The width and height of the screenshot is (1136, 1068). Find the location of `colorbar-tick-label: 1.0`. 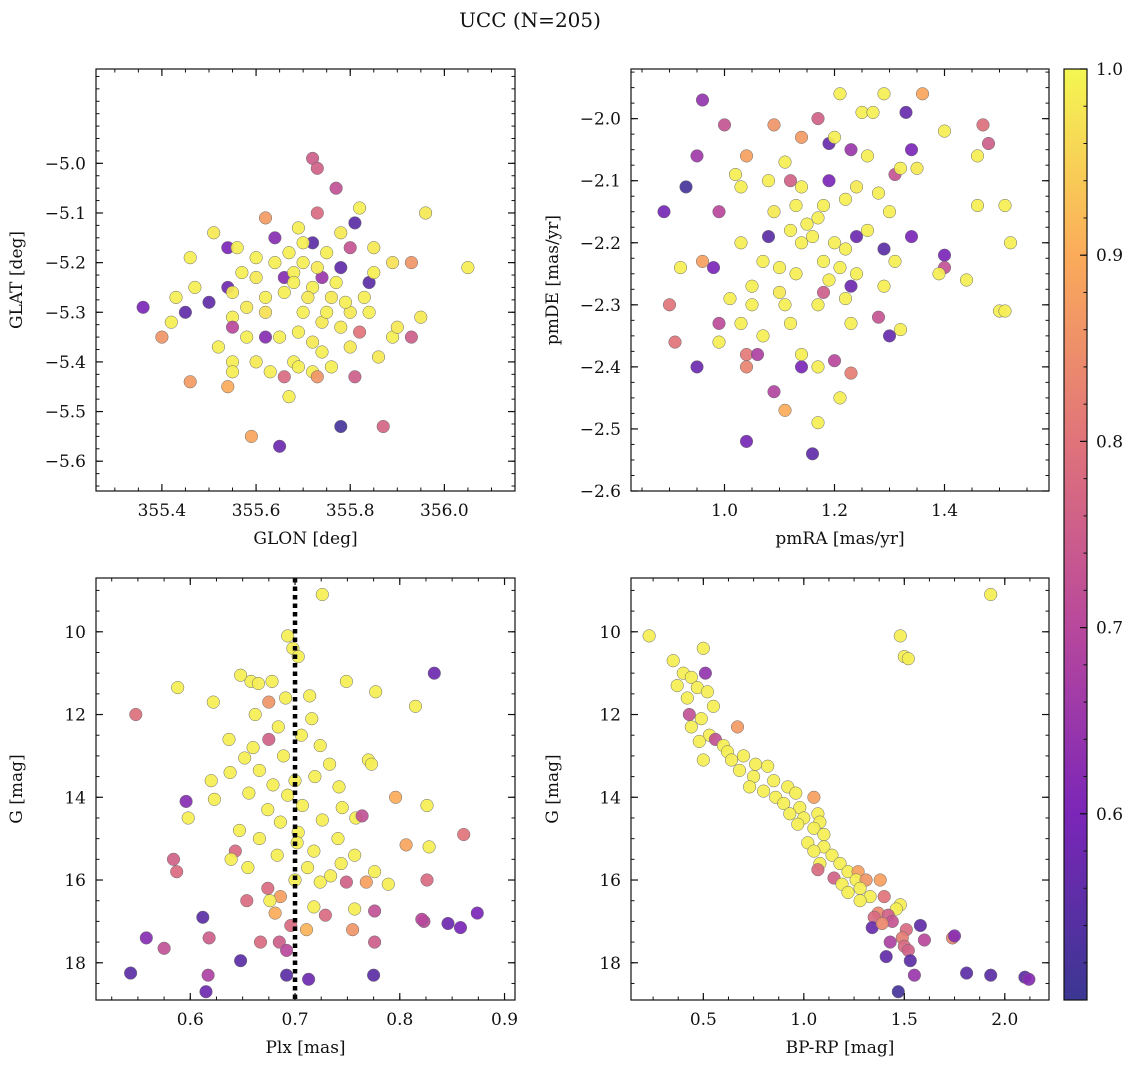

colorbar-tick-label: 1.0 is located at coordinates (1109, 70).